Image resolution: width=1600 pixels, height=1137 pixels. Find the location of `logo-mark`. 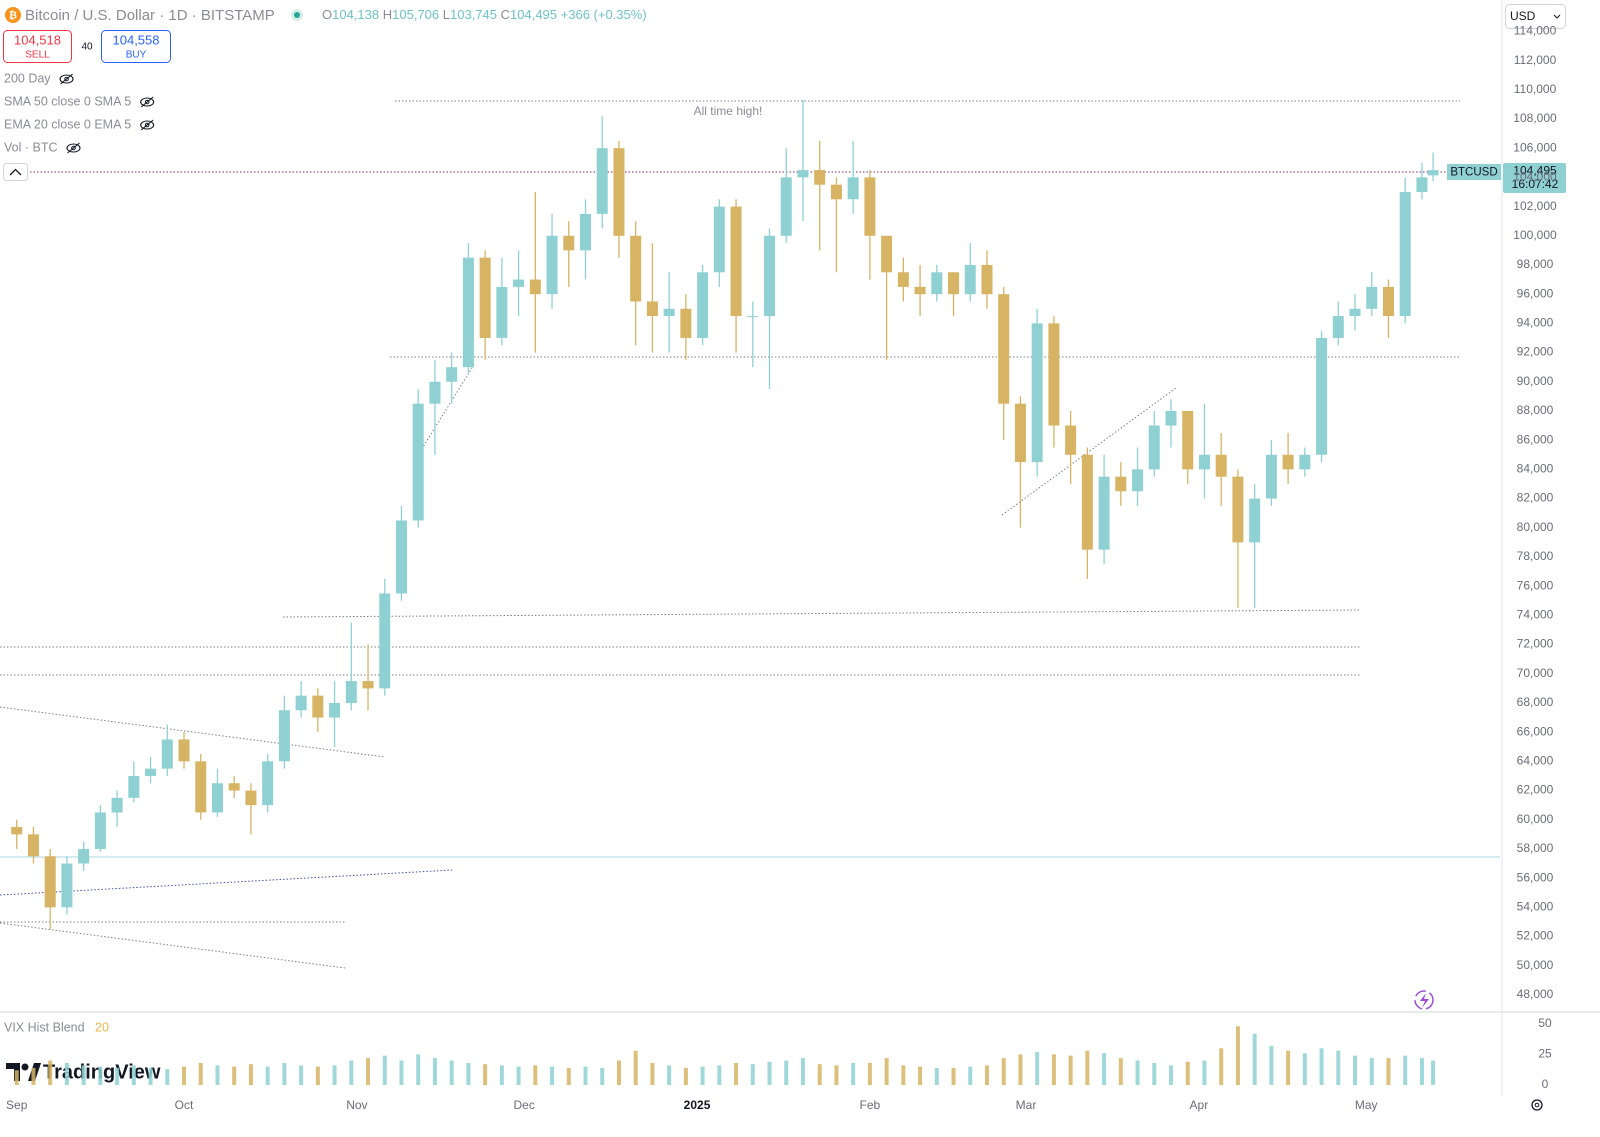

logo-mark is located at coordinates (25, 1067).